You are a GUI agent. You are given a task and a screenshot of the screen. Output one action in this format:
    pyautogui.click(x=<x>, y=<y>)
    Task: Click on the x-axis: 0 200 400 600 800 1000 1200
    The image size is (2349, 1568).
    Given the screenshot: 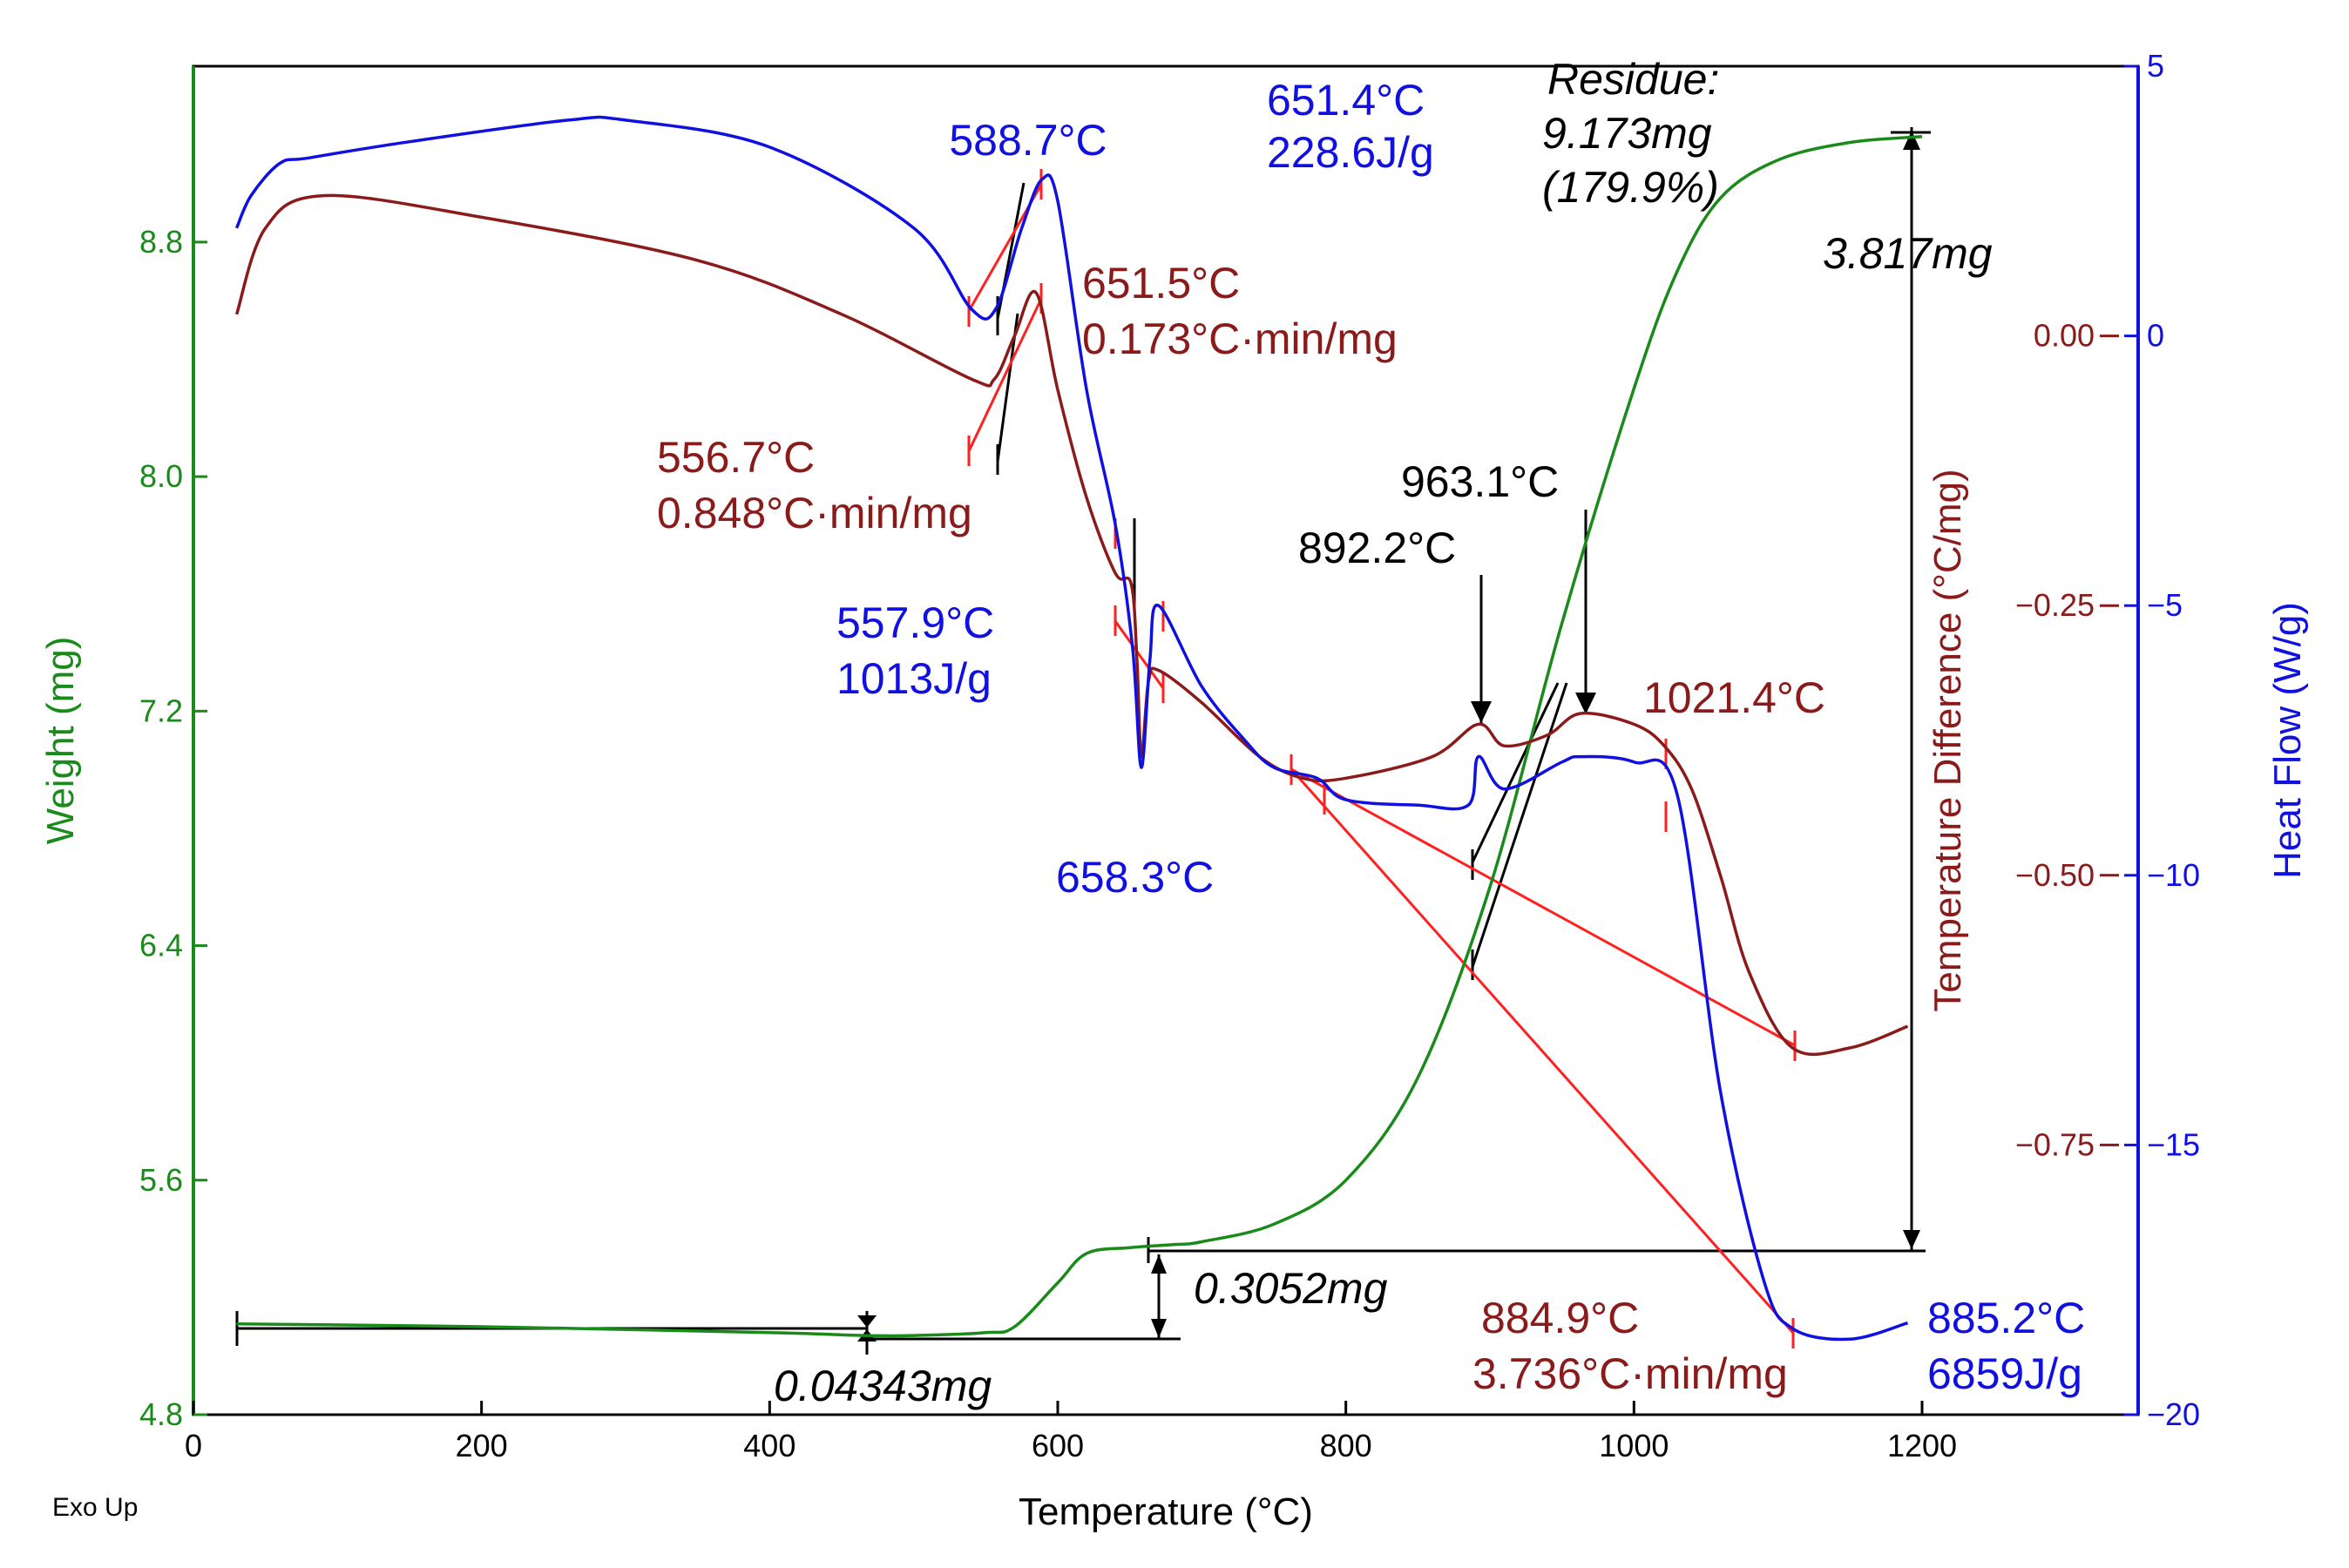 What is the action you would take?
    pyautogui.click(x=1071, y=1432)
    